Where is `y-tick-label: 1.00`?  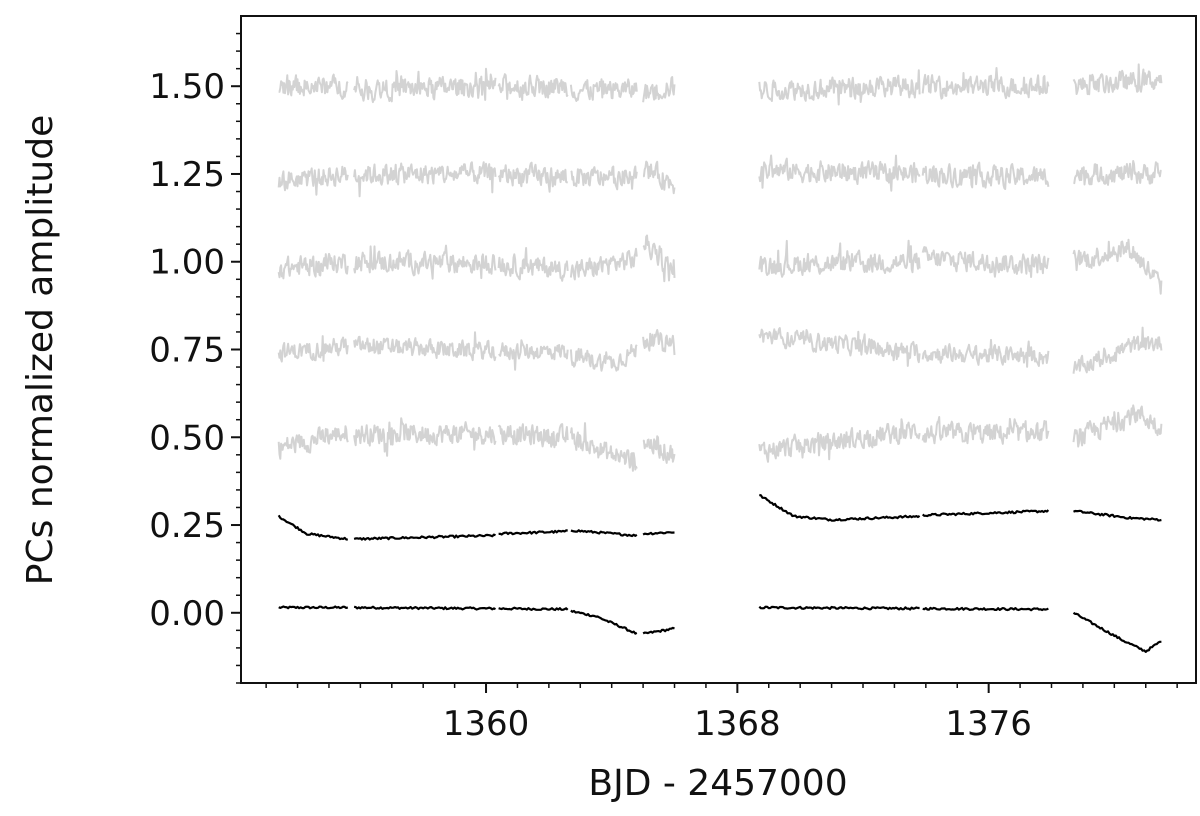 y-tick-label: 1.00 is located at coordinates (187, 263).